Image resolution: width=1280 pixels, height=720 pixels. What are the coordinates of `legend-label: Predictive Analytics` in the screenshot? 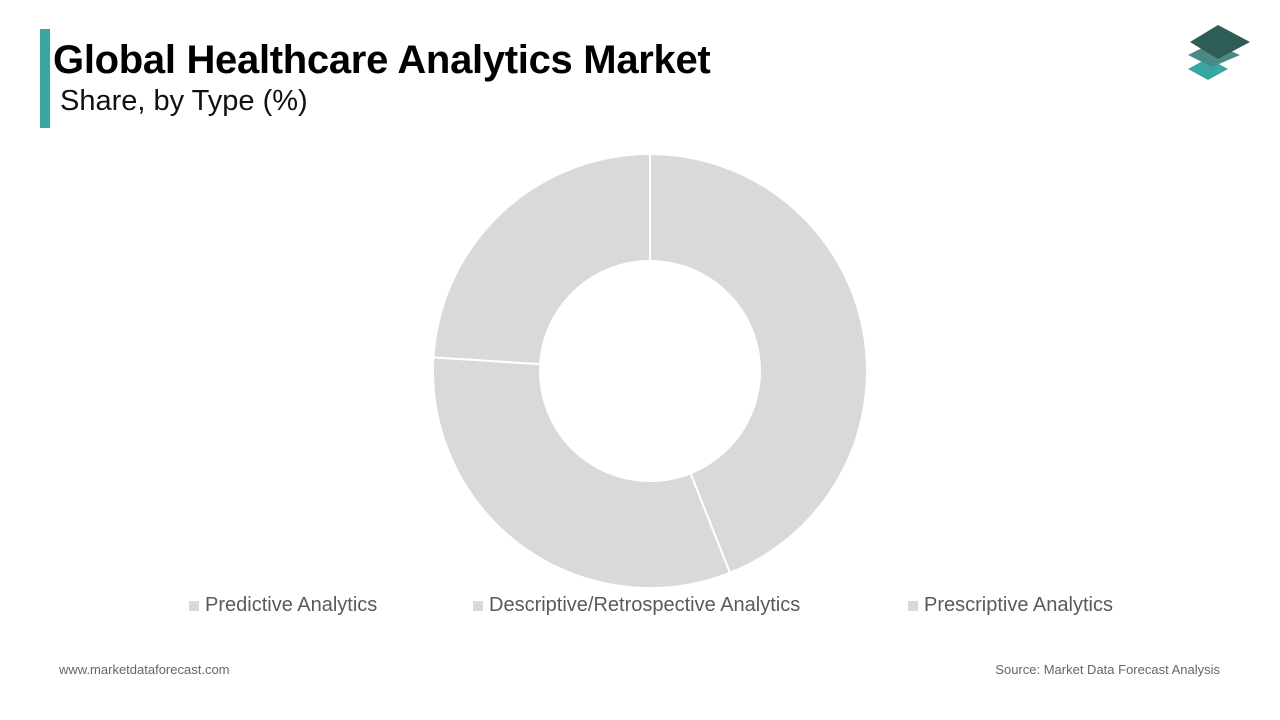 It's located at (291, 605).